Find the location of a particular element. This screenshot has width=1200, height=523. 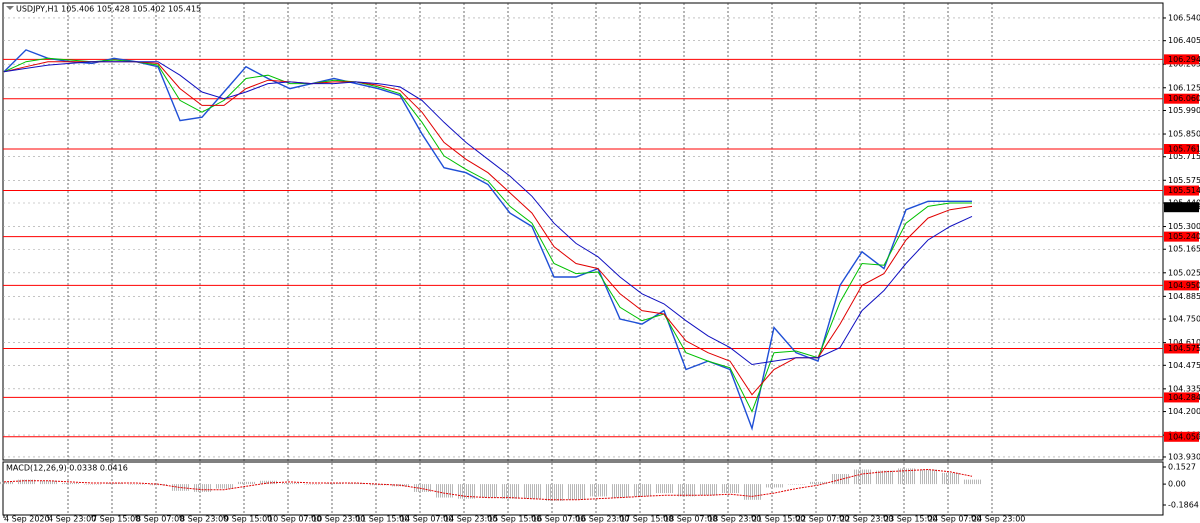

level-label: 104.050 is located at coordinates (1184, 436).